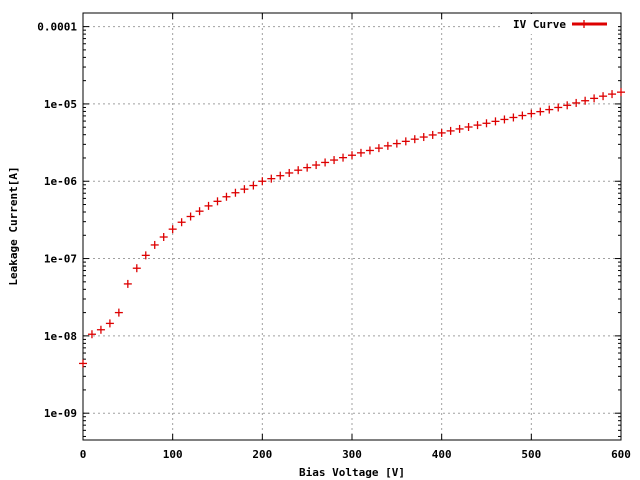 The width and height of the screenshot is (640, 480). I want to click on legend: IV Curve, so click(559, 24).